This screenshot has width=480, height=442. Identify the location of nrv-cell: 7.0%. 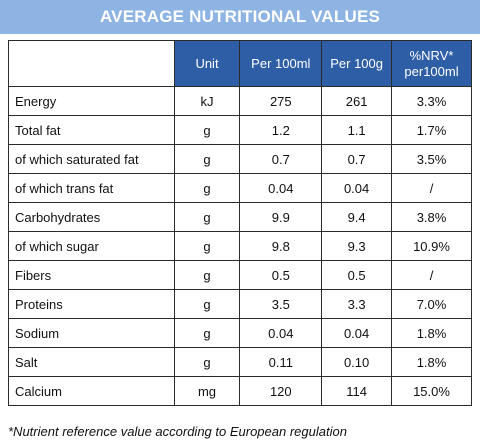
(431, 304).